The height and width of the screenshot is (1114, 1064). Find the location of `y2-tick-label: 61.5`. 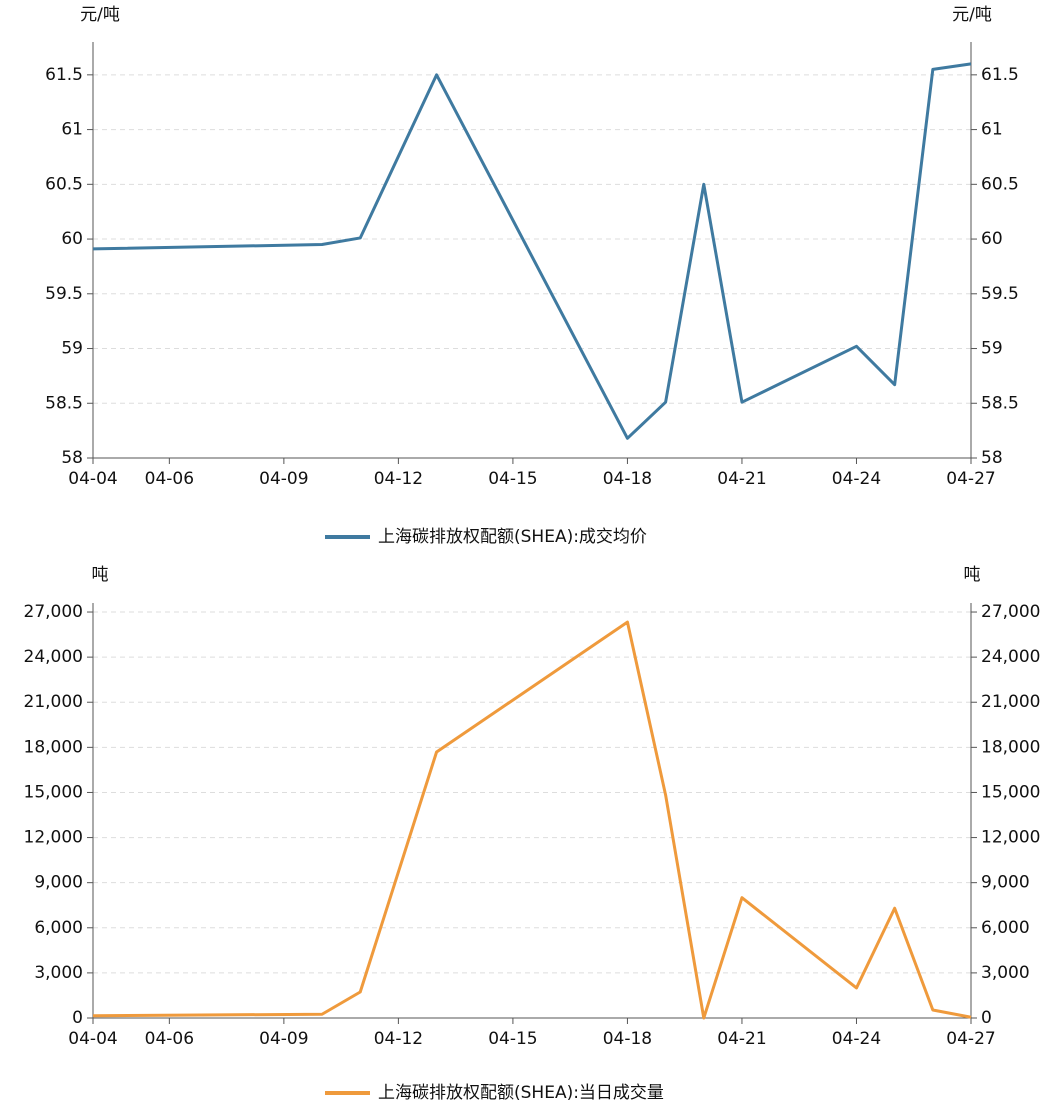

y2-tick-label: 61.5 is located at coordinates (1000, 75).